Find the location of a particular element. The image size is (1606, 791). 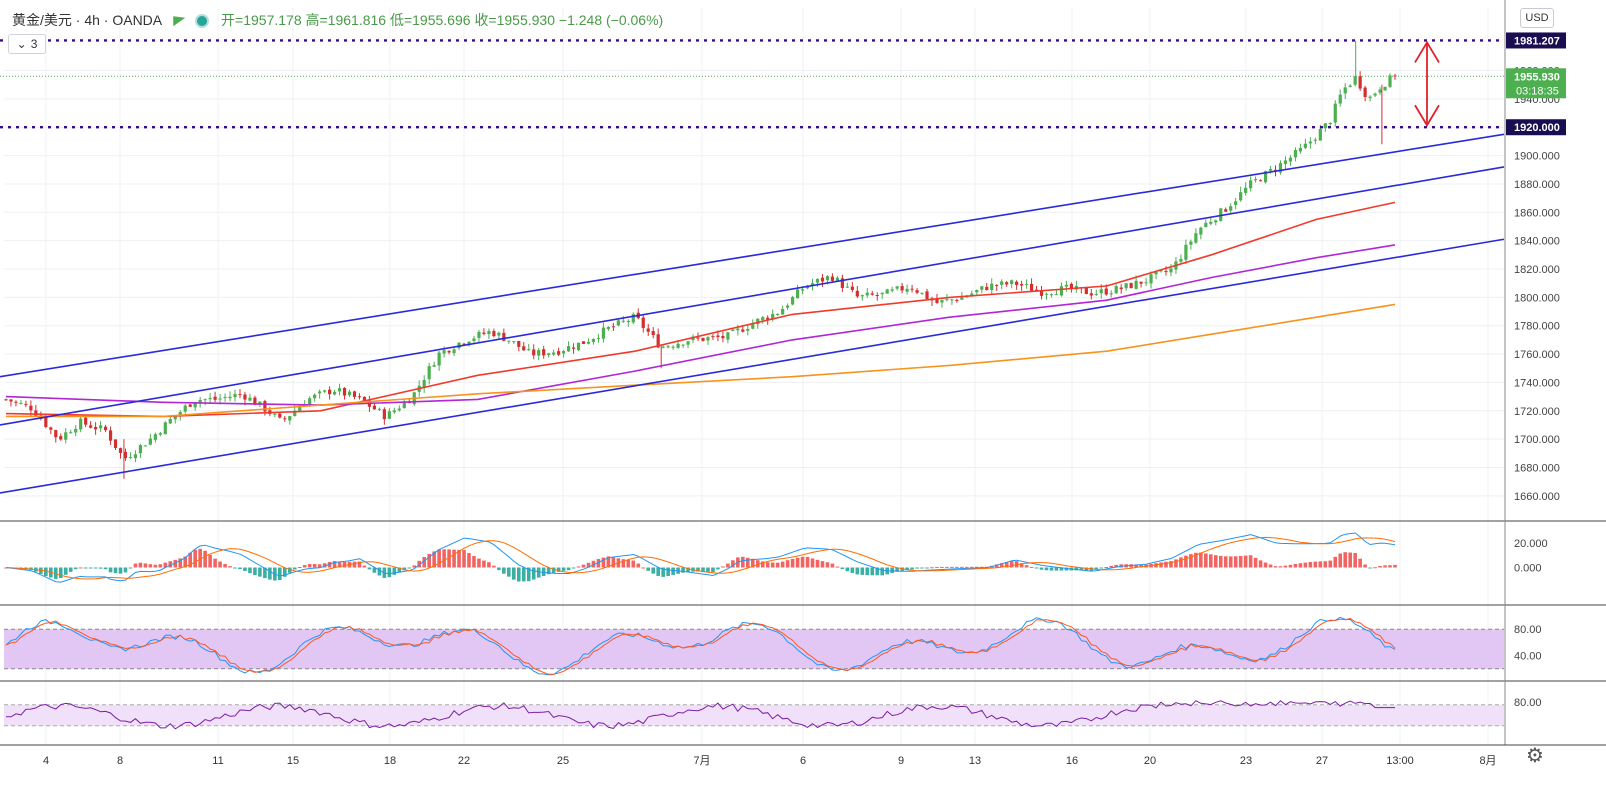

moving-average-line is located at coordinates (701, 360).